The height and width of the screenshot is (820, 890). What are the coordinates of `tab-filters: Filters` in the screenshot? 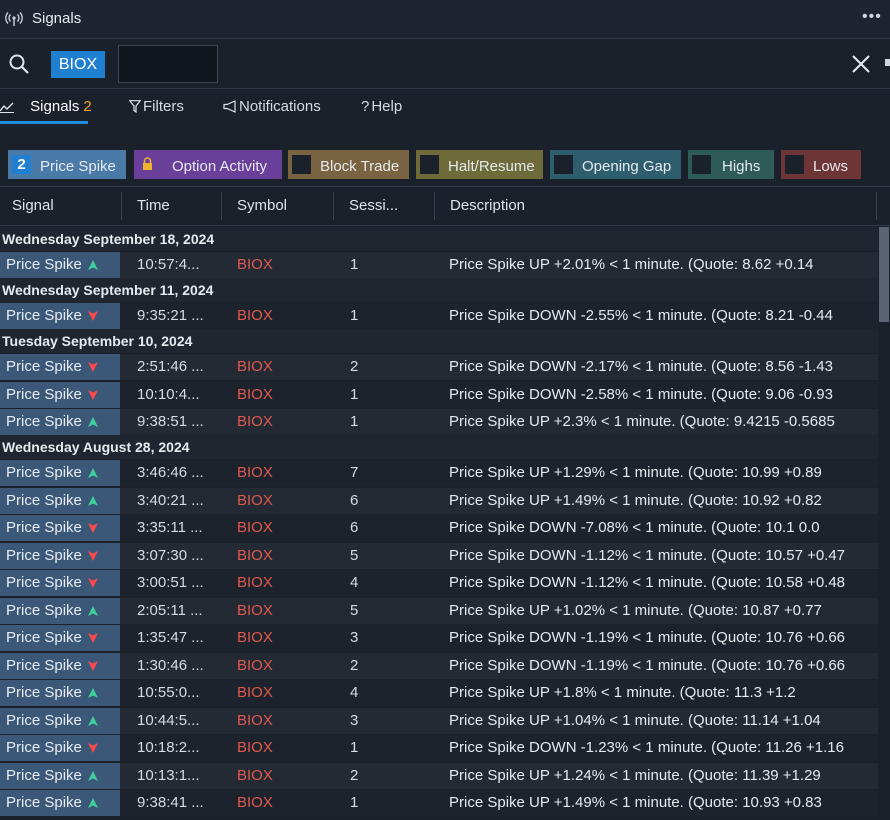 It's located at (156, 106).